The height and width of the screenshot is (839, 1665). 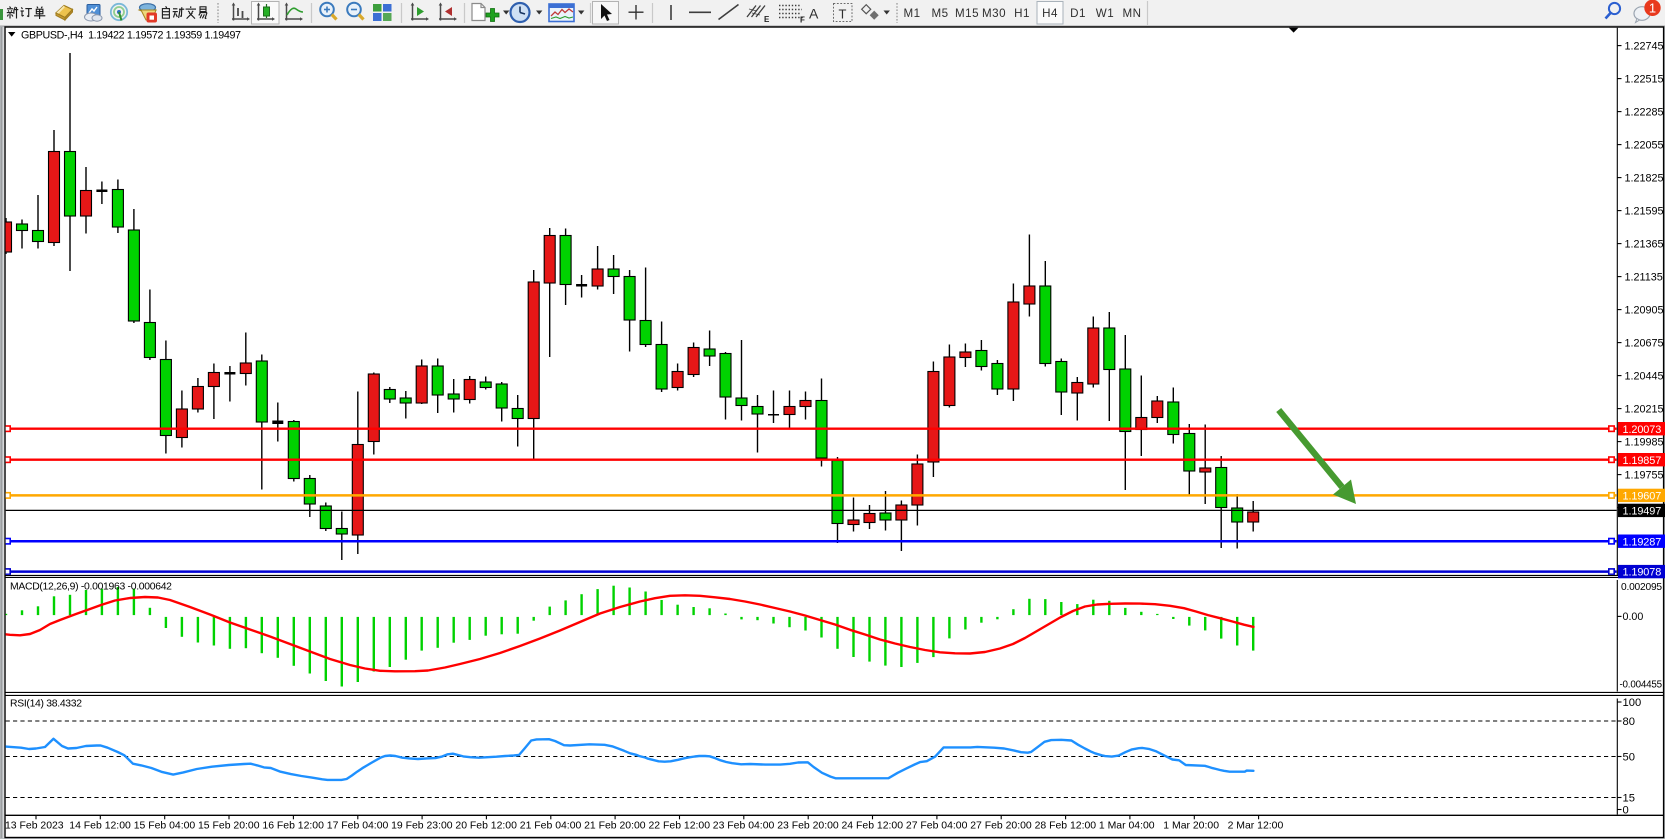 I want to click on svg-text: 1.19755, so click(x=1644, y=476).